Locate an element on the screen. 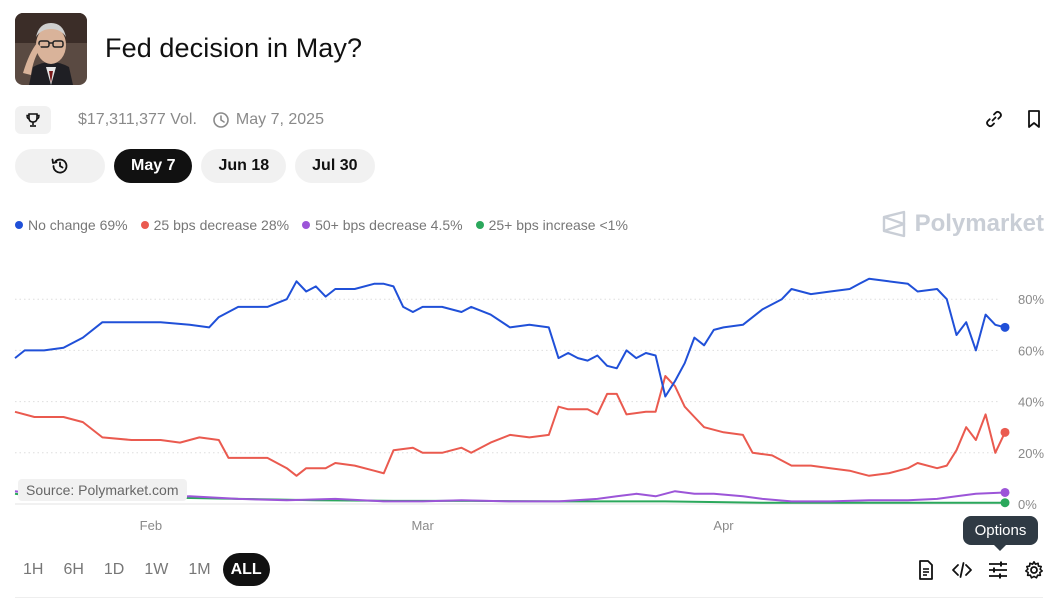  range-6h: 6H is located at coordinates (73, 569).